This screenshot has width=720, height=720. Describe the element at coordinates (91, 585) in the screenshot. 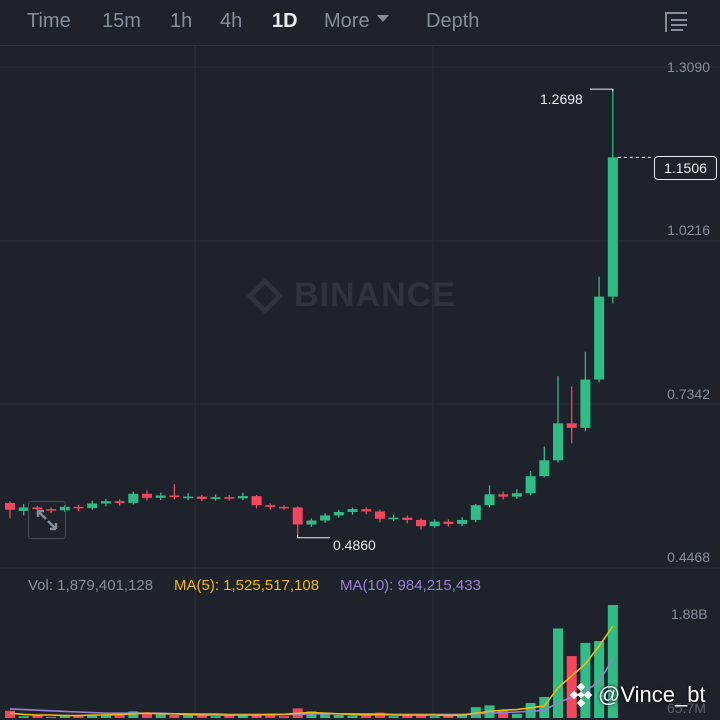

I see `volume-label: Vol: 1,879,401,128` at that location.